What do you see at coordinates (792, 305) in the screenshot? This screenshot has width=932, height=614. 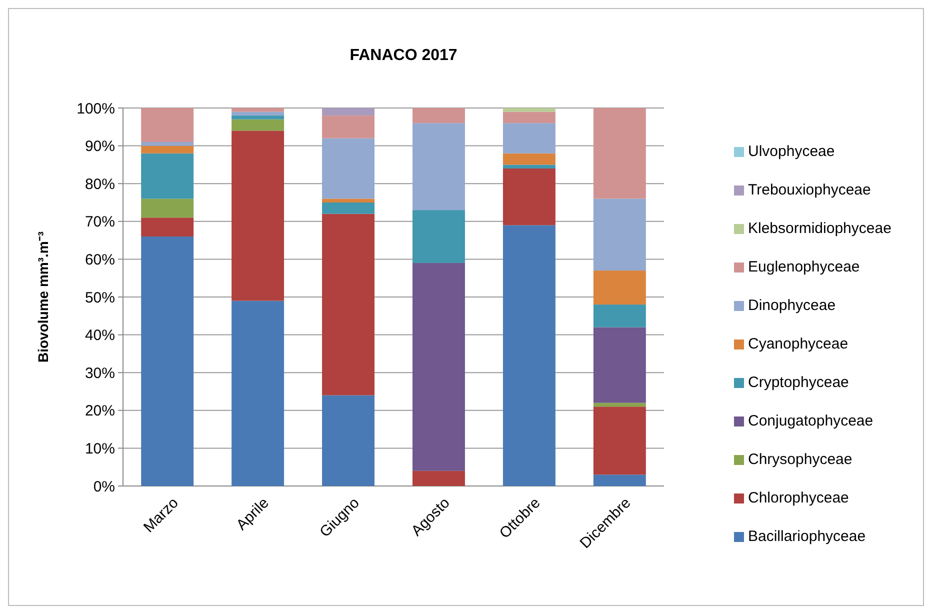 I see `legend-label: Dinophyceae` at bounding box center [792, 305].